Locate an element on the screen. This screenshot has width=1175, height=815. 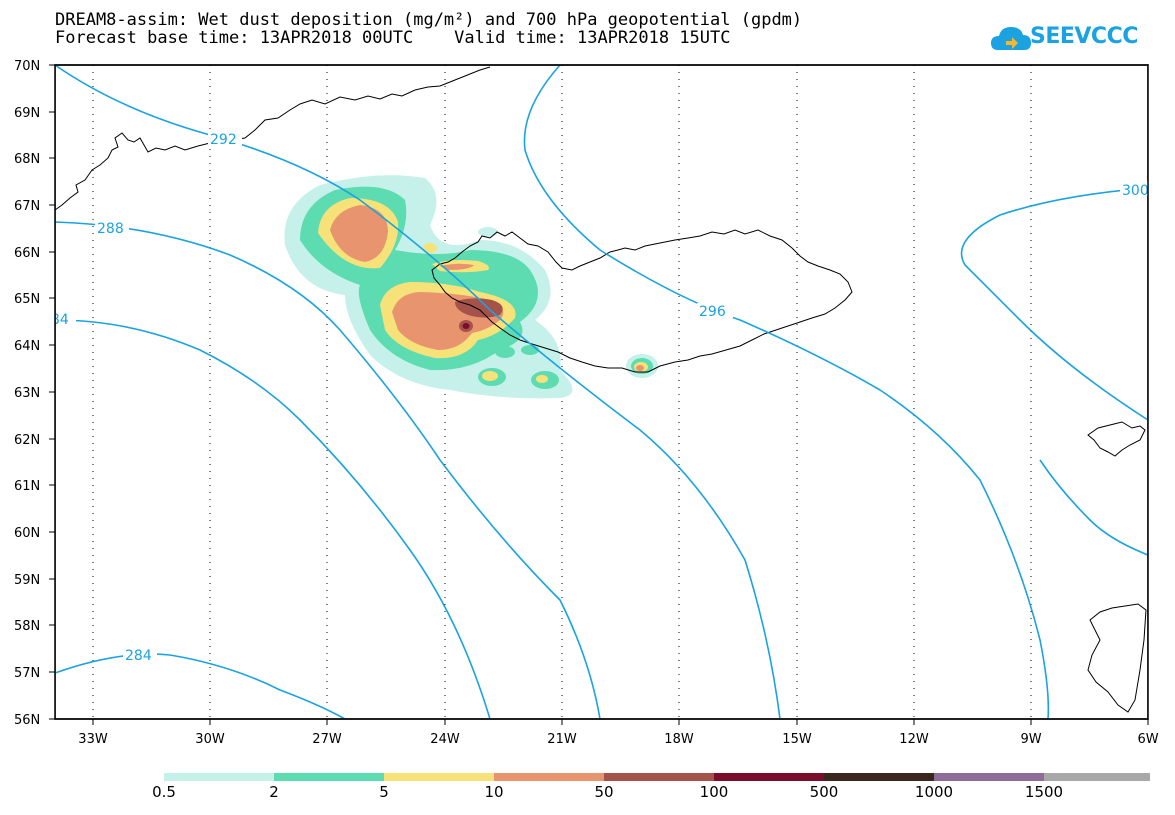
lat-label: 68N is located at coordinates (27, 159).